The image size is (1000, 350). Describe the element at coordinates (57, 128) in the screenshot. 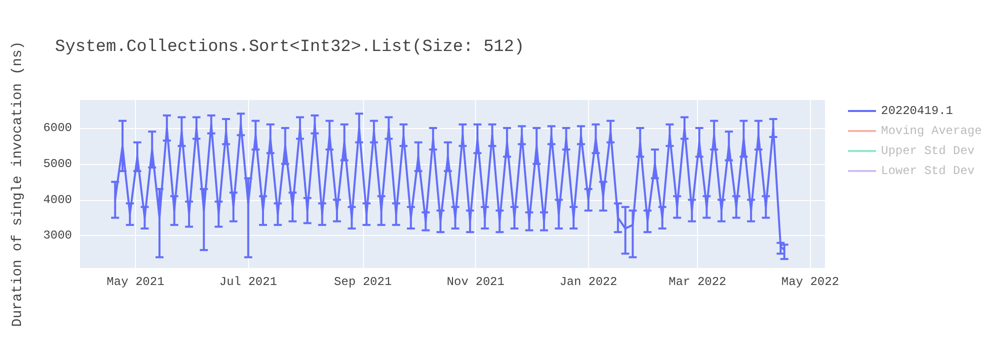

I see `y-tick-label: 6000` at that location.